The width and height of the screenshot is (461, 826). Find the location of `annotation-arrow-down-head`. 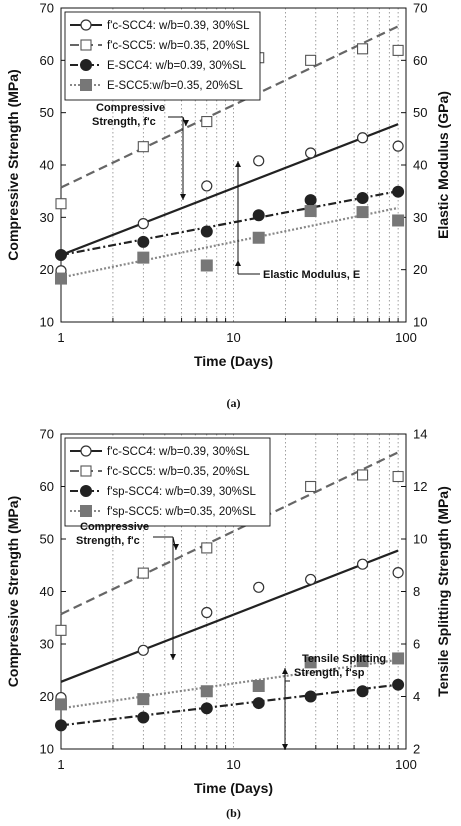

annotation-arrow-down-head is located at coordinates (238, 263).